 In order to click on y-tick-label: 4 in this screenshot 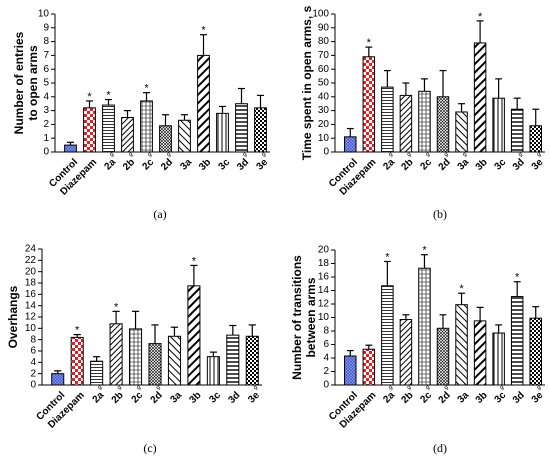, I will do `click(46, 96)`.